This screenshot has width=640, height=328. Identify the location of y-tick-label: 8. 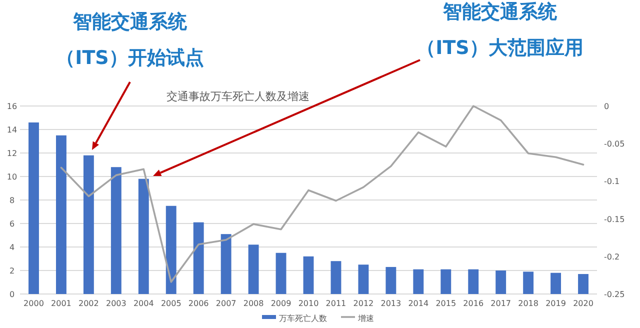
(12, 200).